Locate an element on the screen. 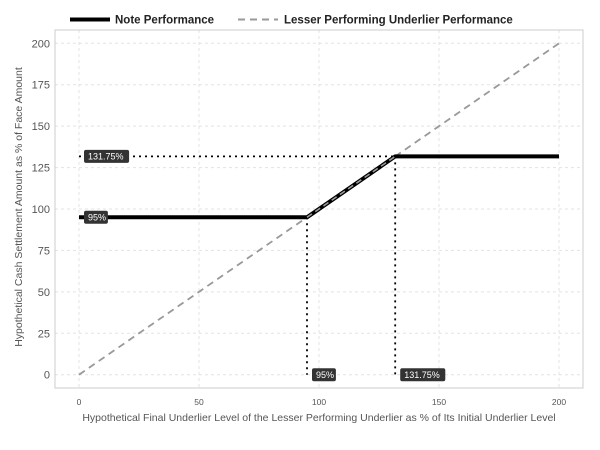 The height and width of the screenshot is (450, 600). callout-3: 131.75% is located at coordinates (423, 375).